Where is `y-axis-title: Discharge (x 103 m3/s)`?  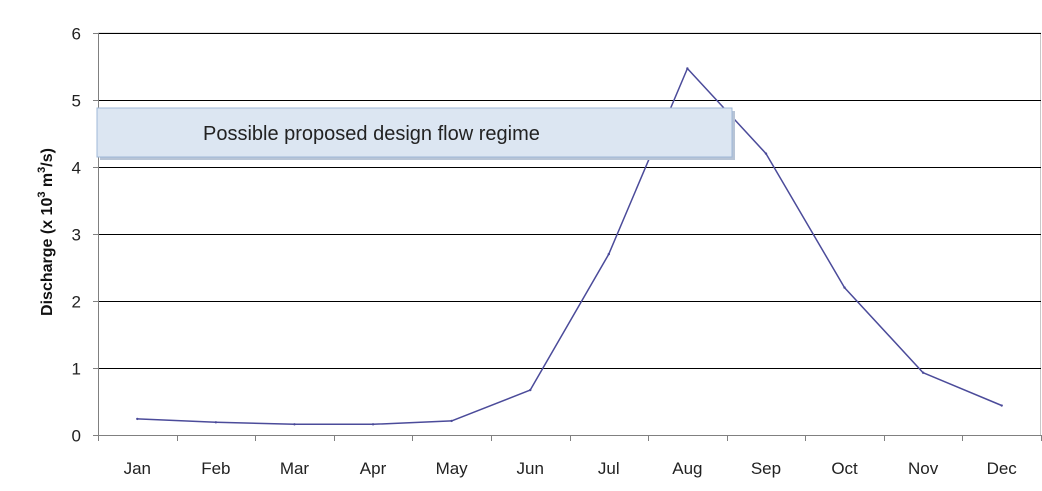 y-axis-title: Discharge (x 103 m3/s) is located at coordinates (46, 232).